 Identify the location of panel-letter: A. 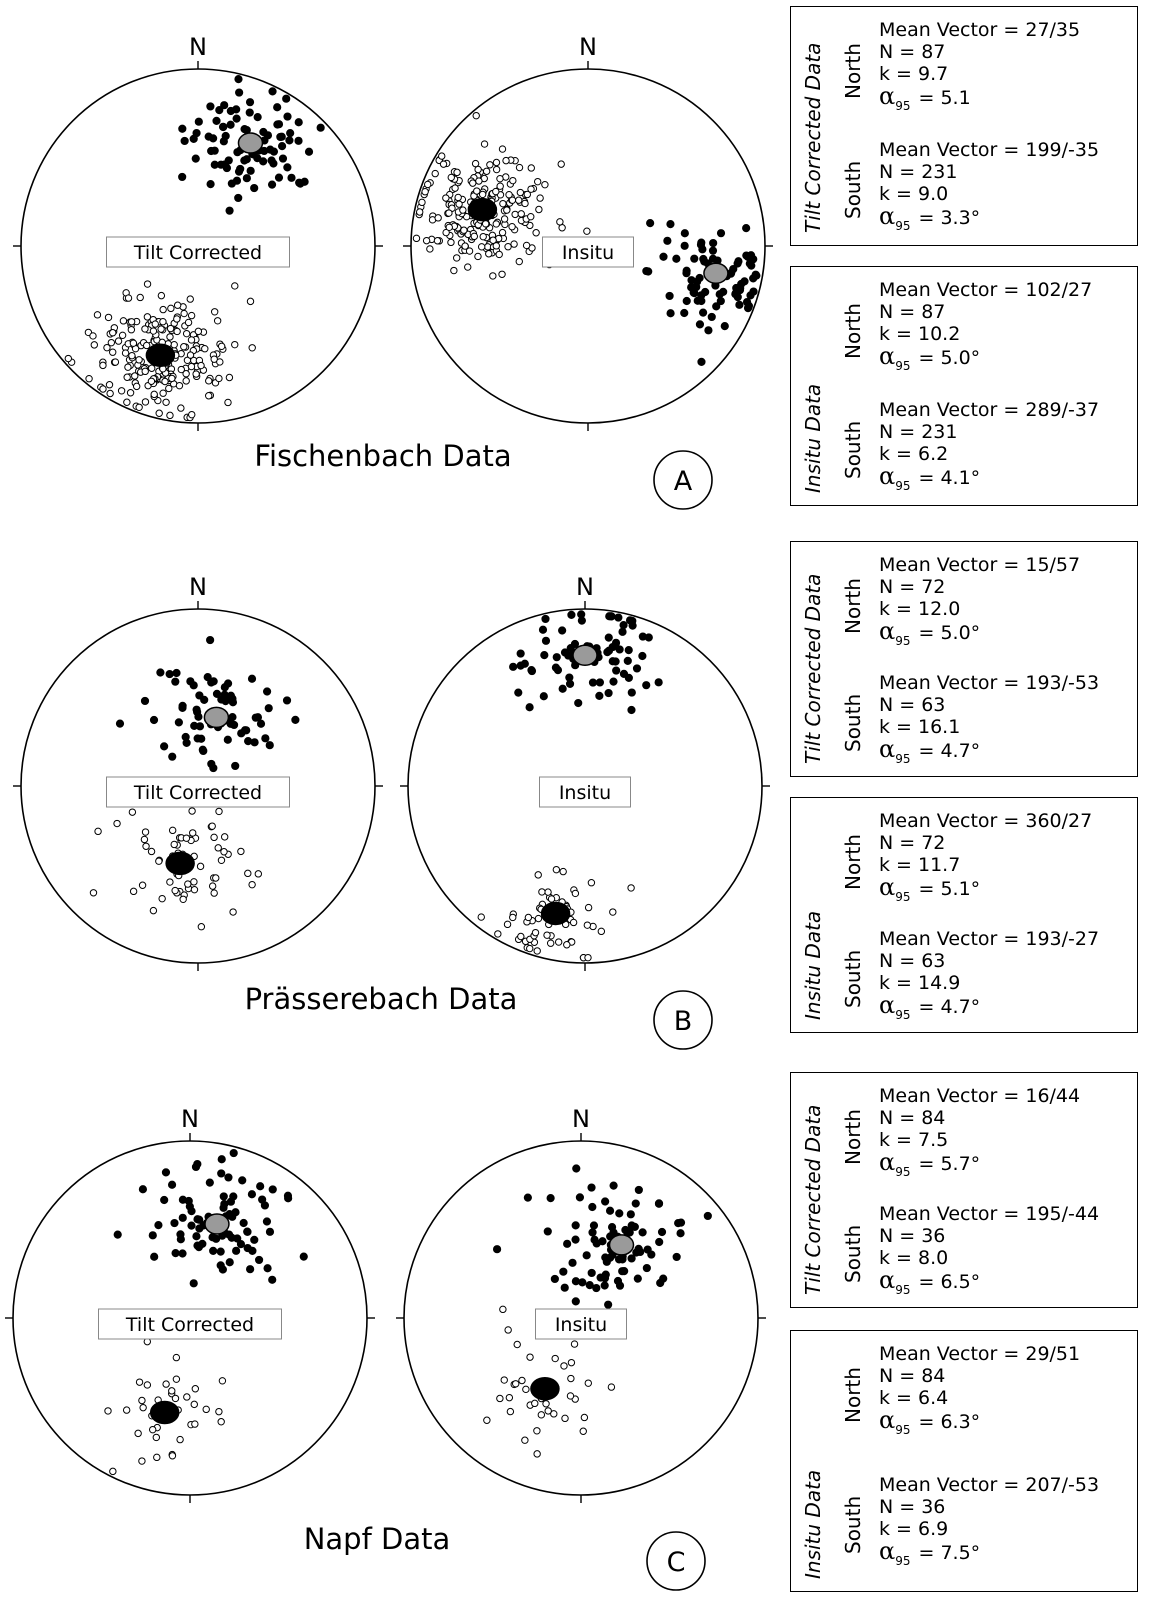
(683, 481).